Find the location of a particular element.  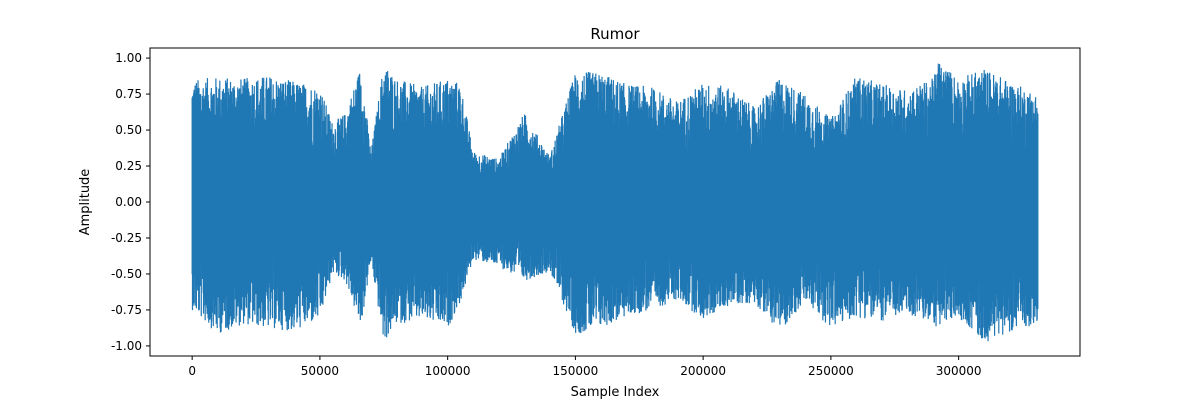

x-tick-label: 100000 is located at coordinates (448, 371).